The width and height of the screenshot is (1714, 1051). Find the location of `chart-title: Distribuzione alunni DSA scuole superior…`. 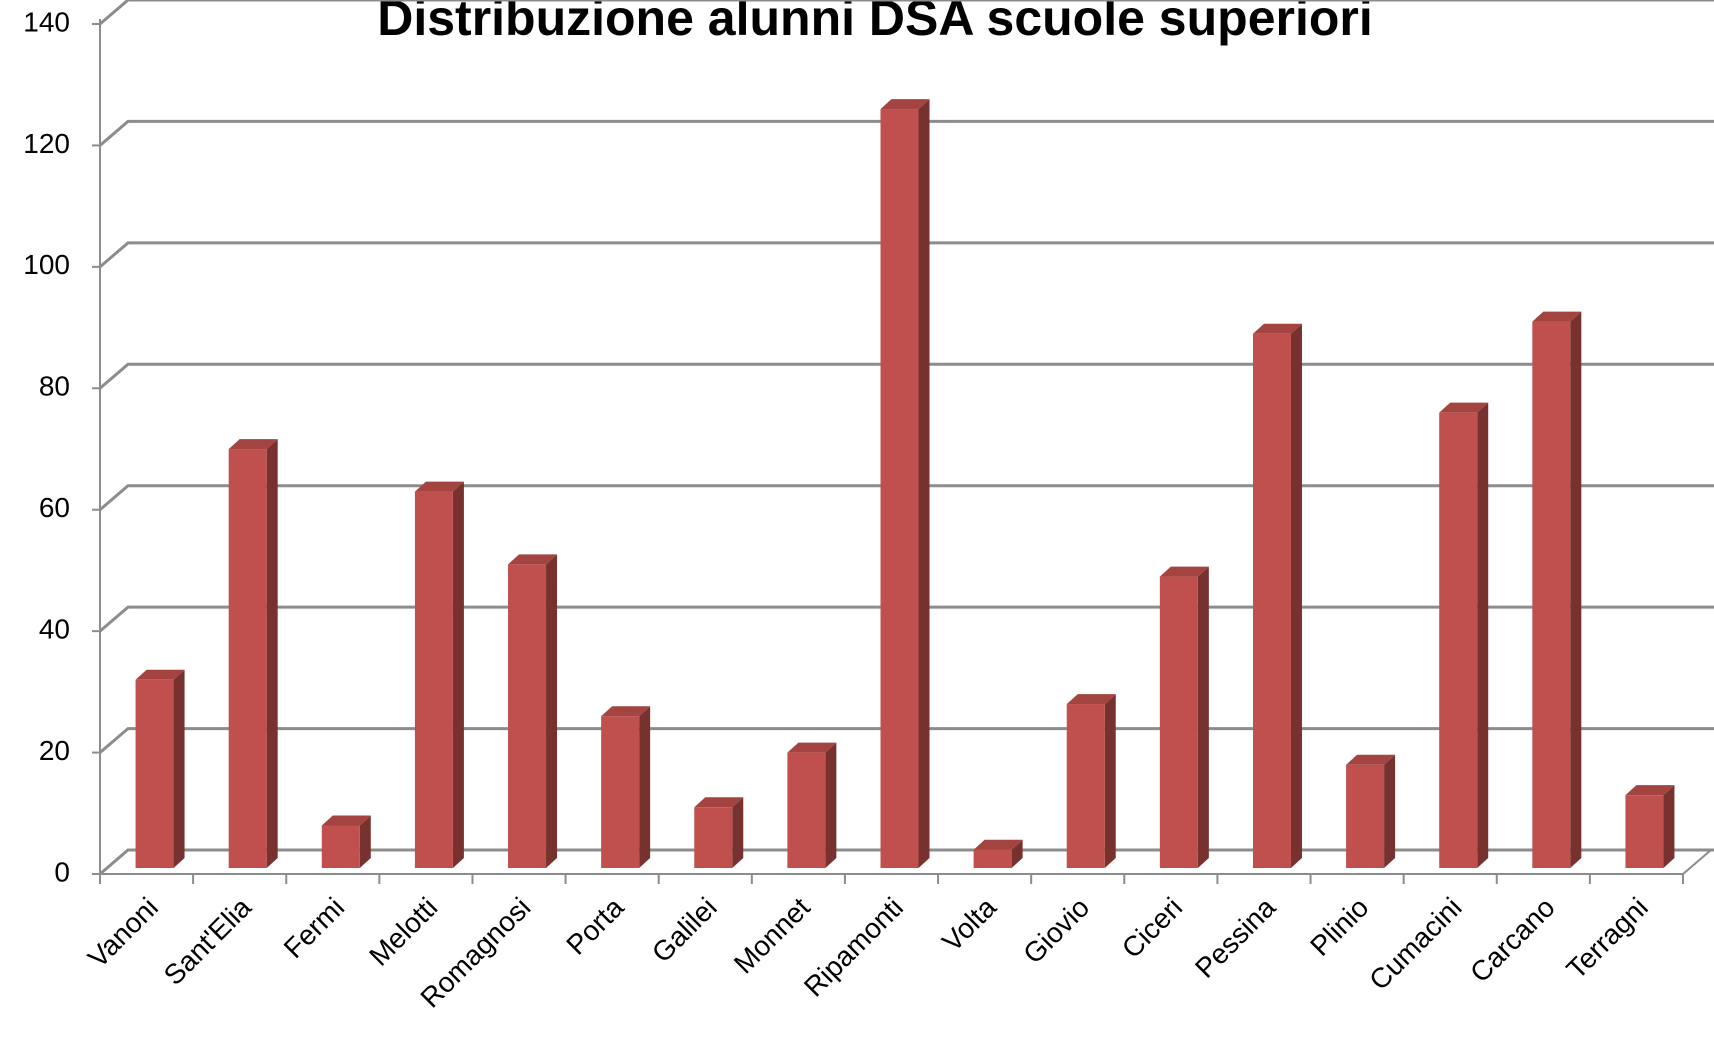

chart-title: Distribuzione alunni DSA scuole superior… is located at coordinates (875, 23).